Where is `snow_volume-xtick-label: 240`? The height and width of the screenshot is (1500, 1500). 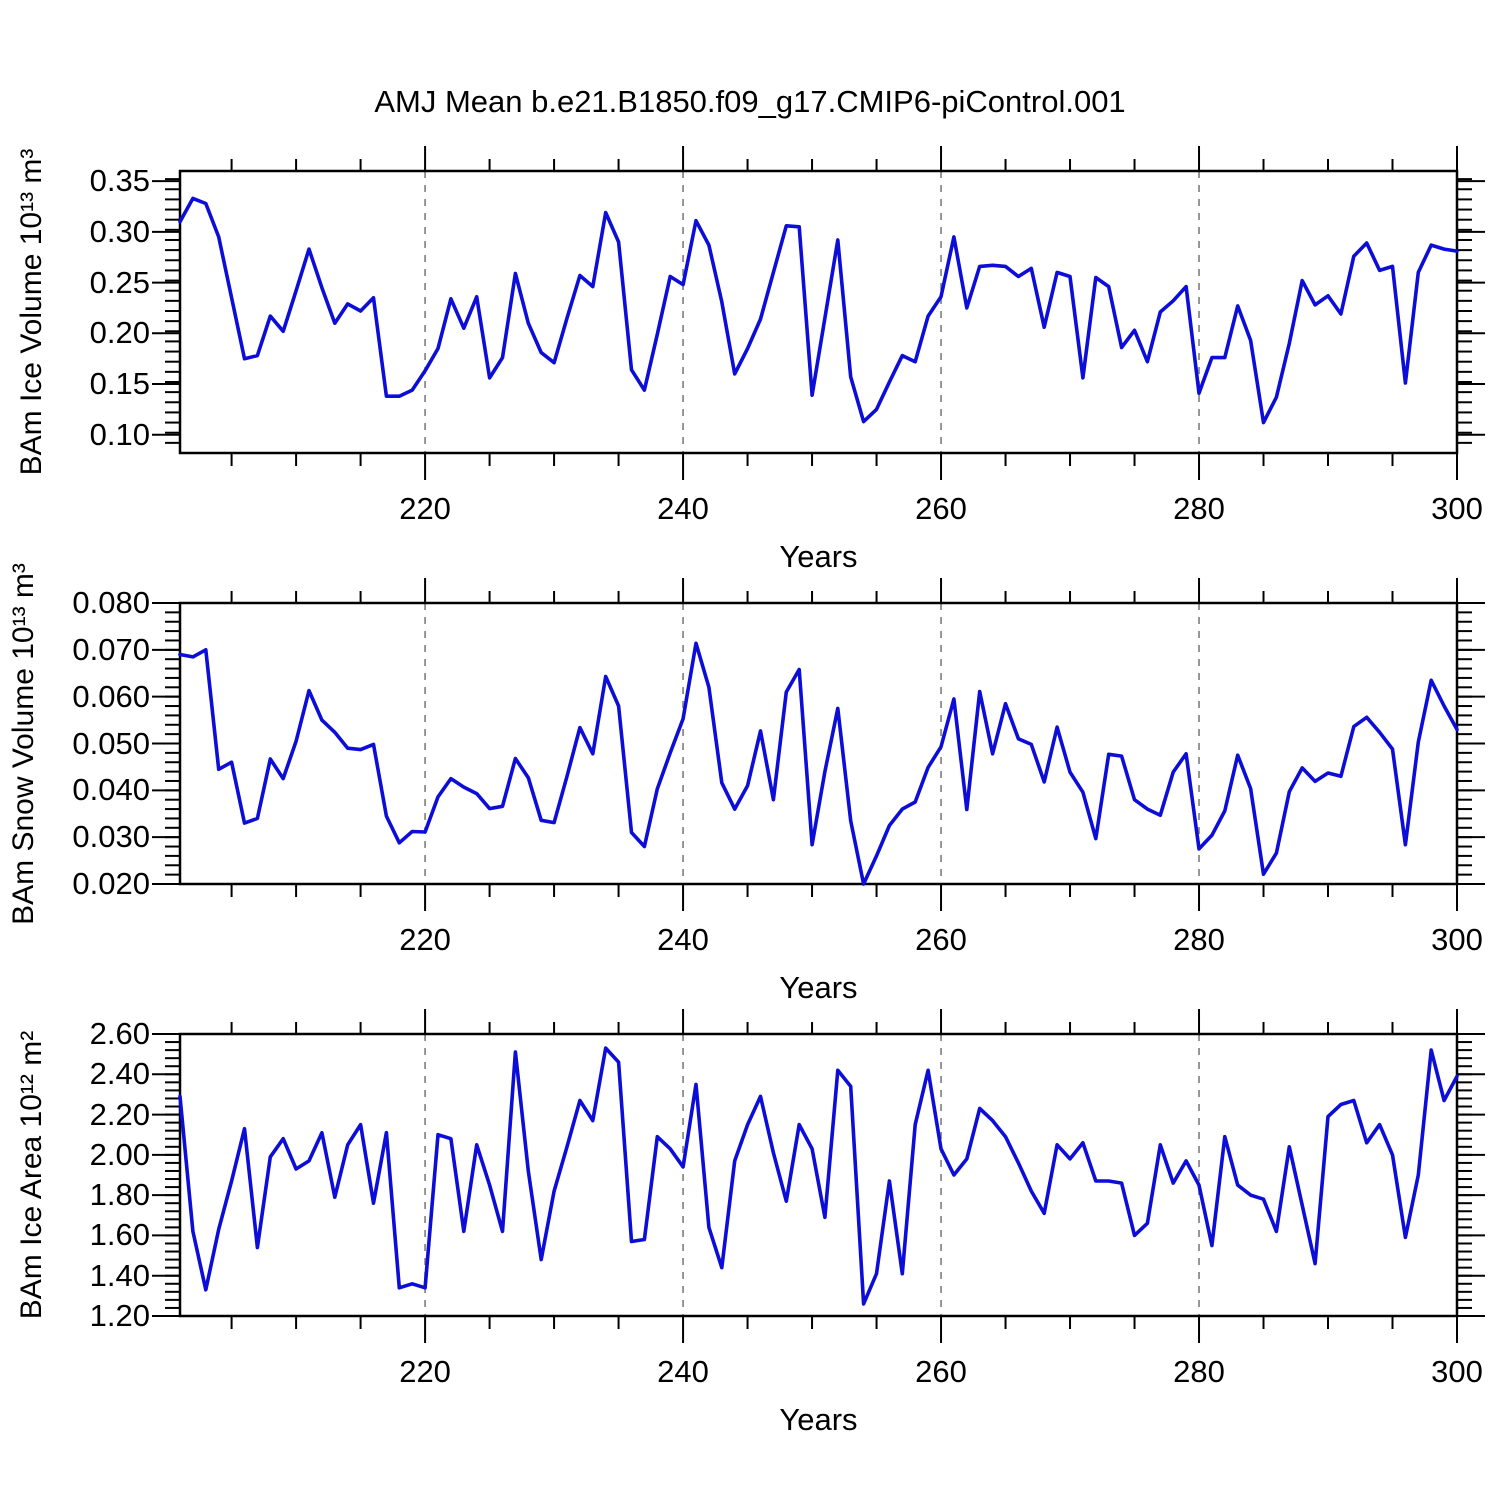
snow_volume-xtick-label: 240 is located at coordinates (683, 939).